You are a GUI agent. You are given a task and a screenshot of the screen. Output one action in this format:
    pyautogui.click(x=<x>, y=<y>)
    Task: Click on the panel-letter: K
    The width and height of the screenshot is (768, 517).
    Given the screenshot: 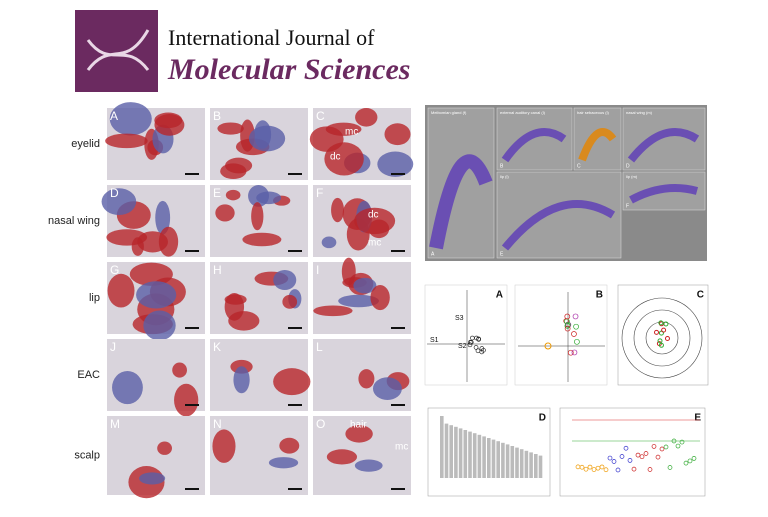 What is the action you would take?
    pyautogui.click(x=217, y=347)
    